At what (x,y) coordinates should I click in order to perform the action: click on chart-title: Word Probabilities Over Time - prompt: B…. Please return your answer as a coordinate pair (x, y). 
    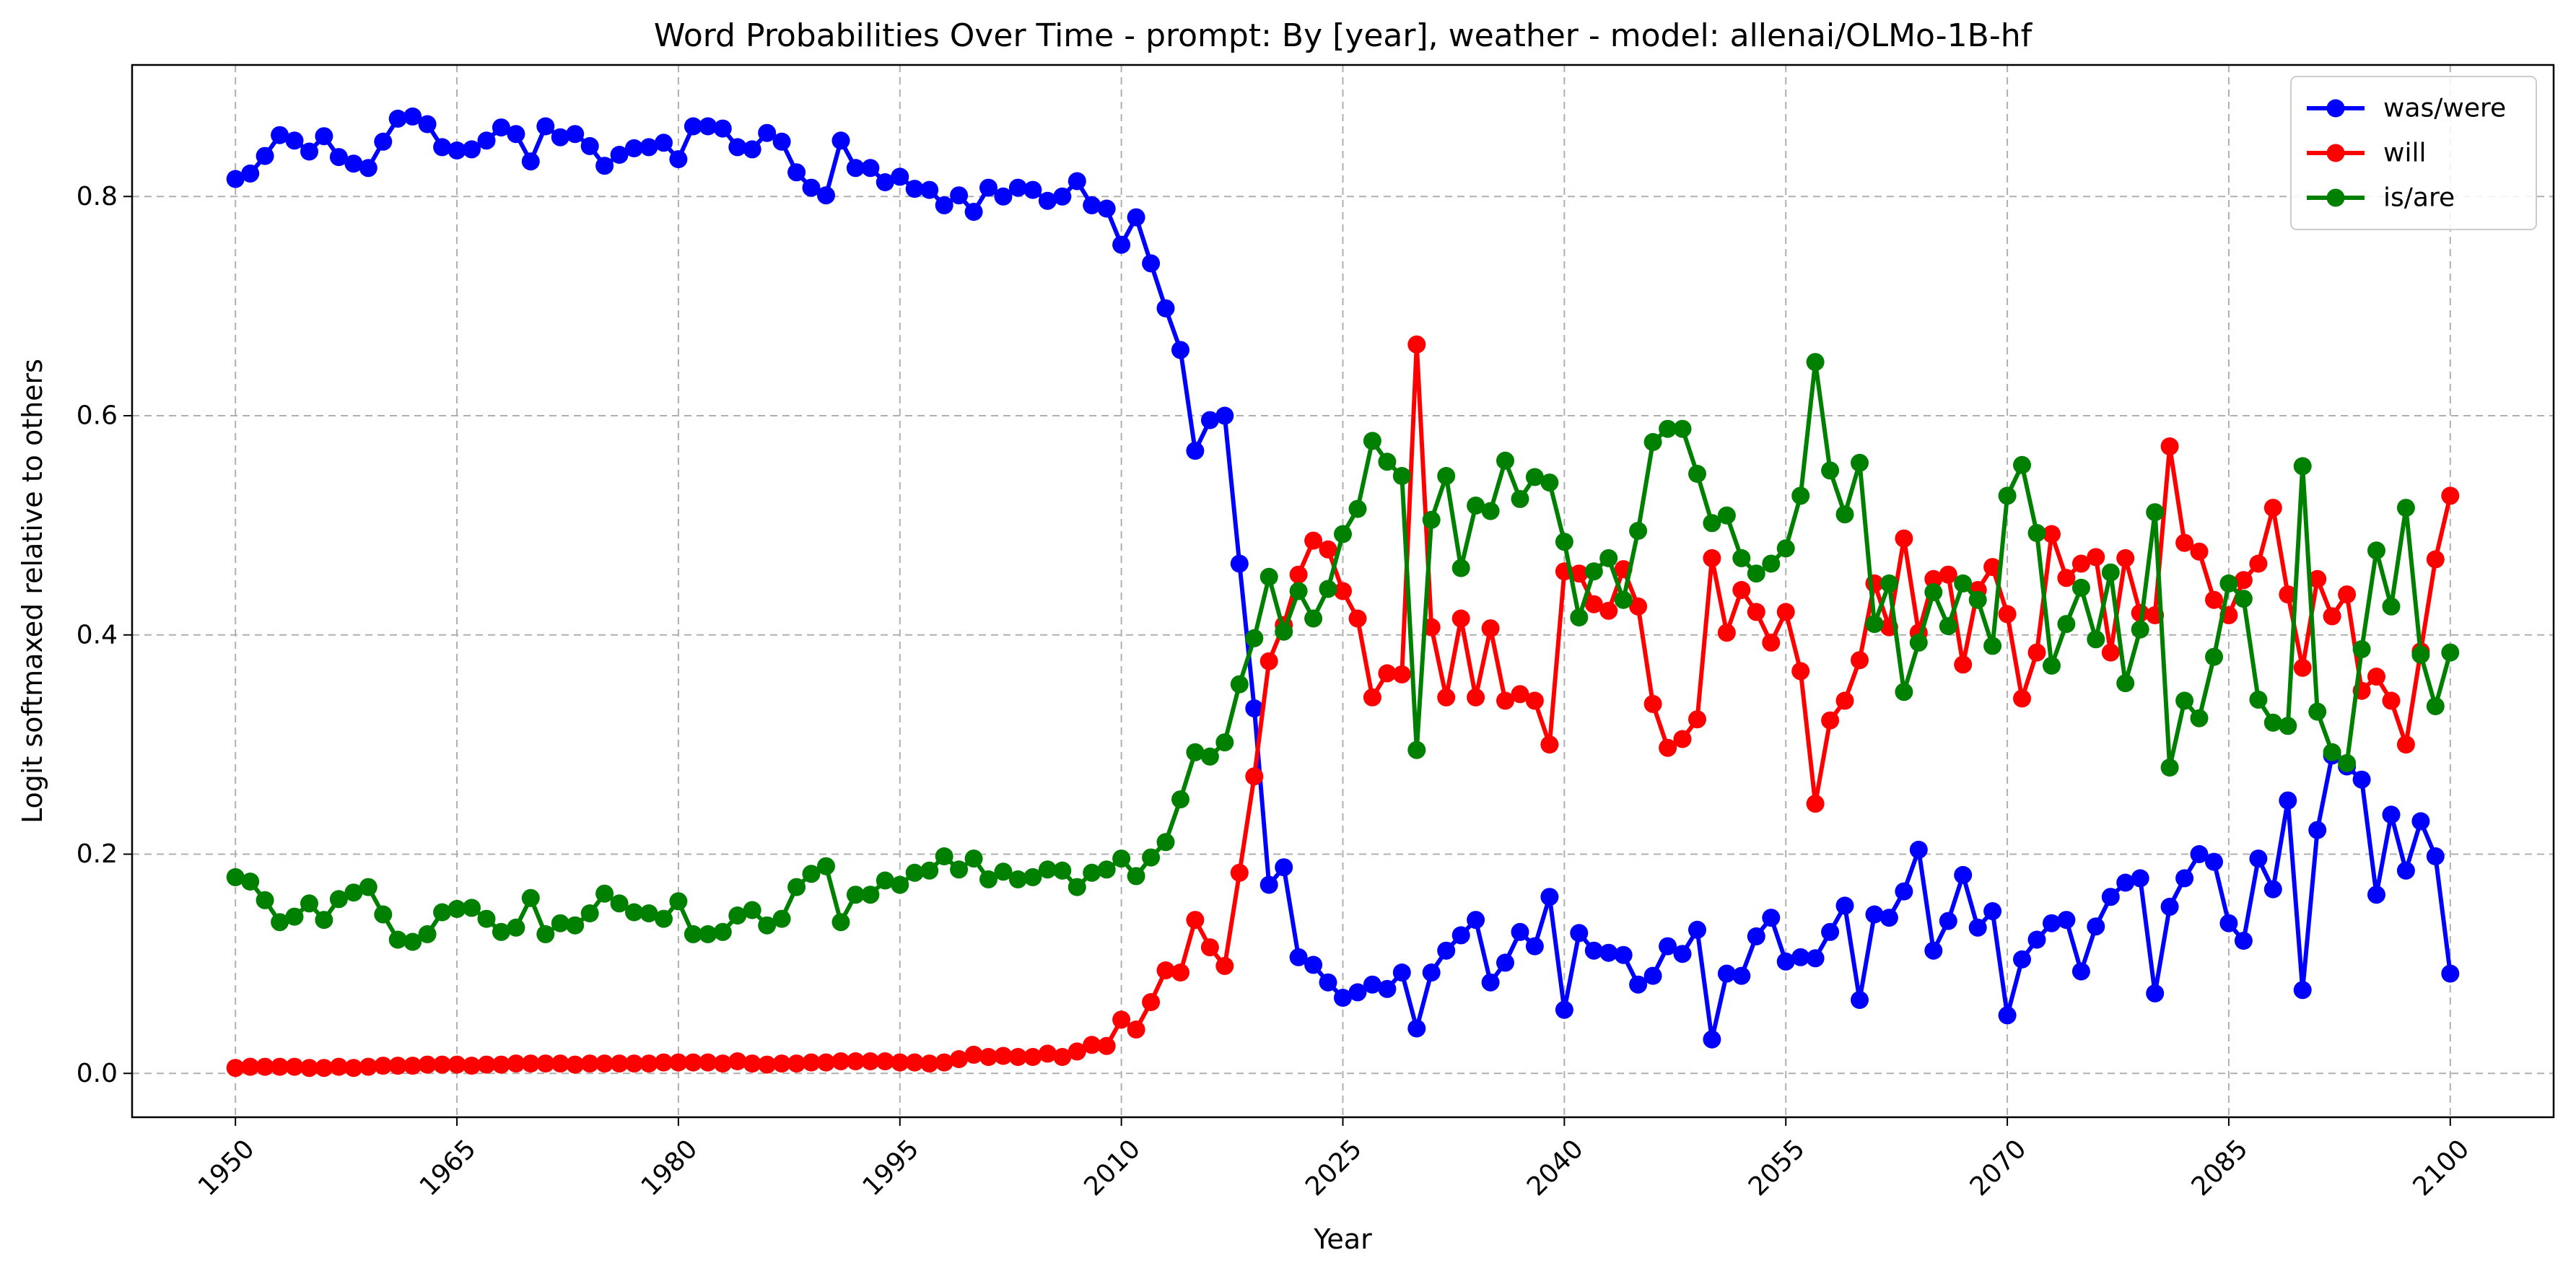
    Looking at the image, I should click on (1343, 35).